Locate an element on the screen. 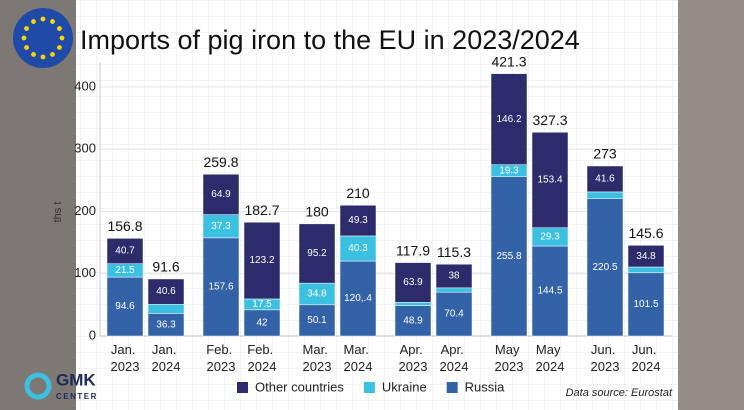 The height and width of the screenshot is (410, 744). value-label: 21.5 is located at coordinates (125, 270).